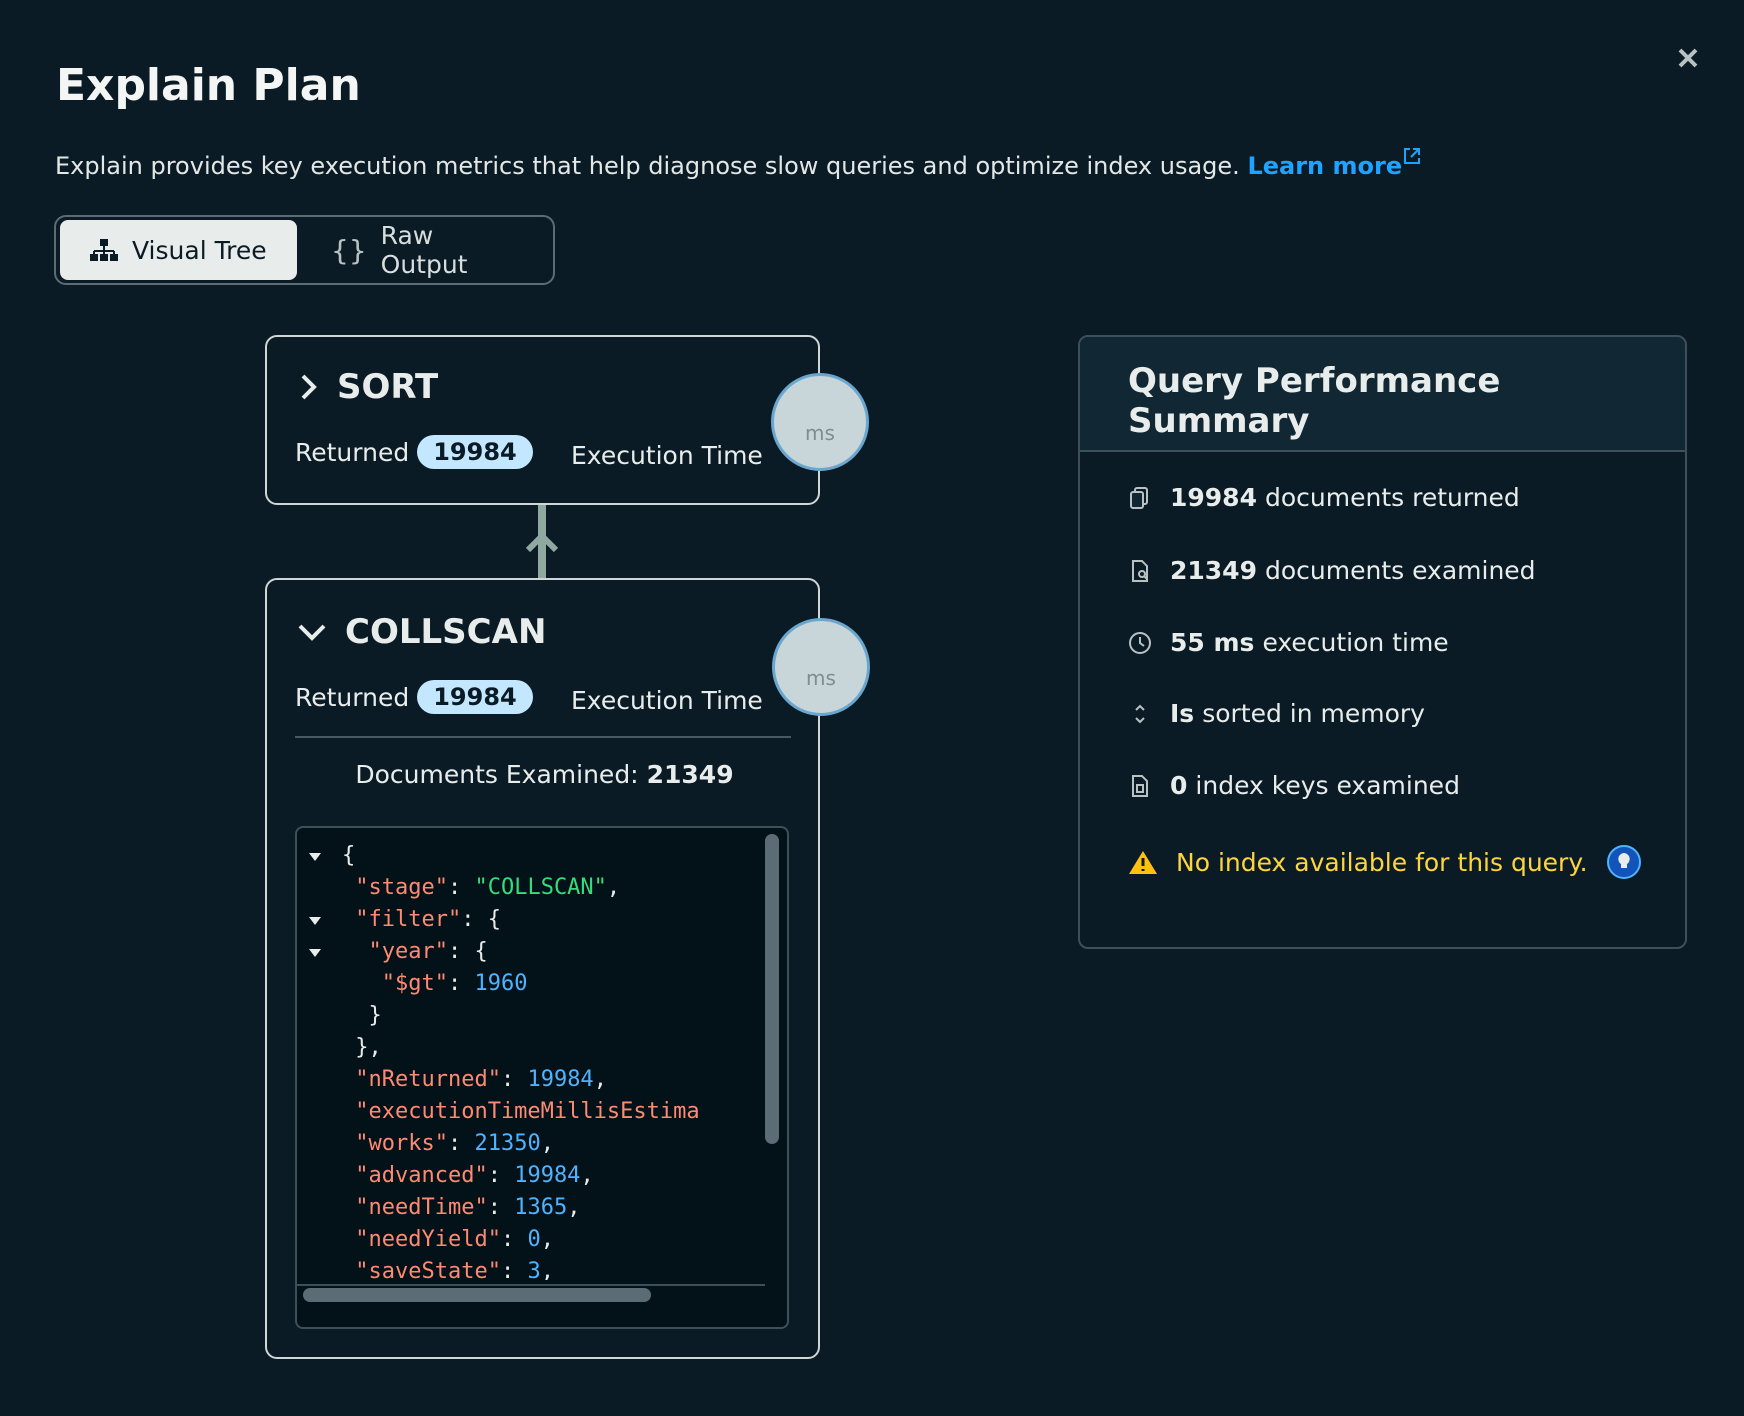 The image size is (1744, 1416). I want to click on code-token: "needTime", so click(415, 1207).